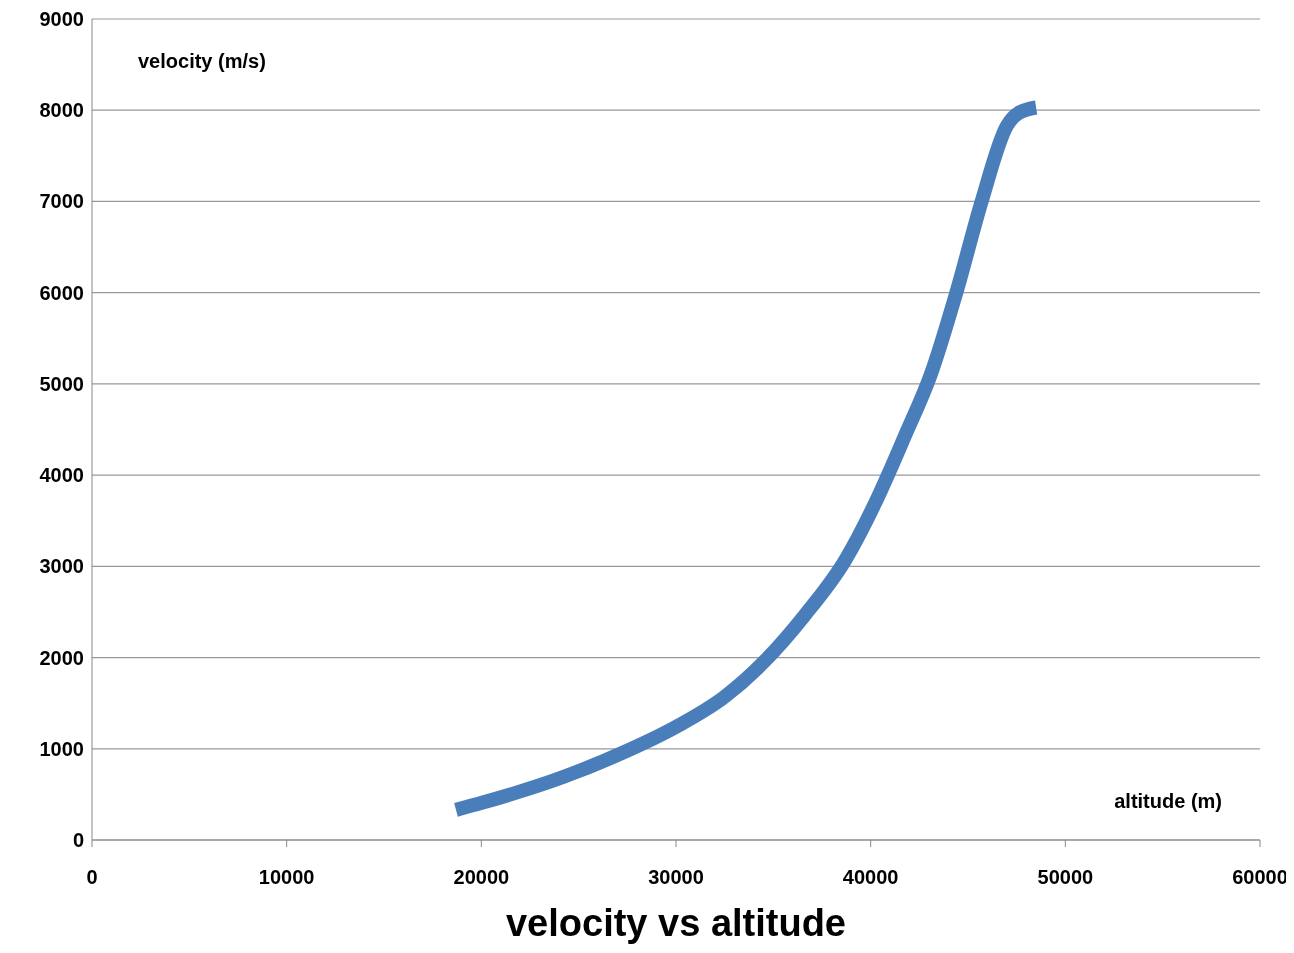 The height and width of the screenshot is (953, 1294). I want to click on x-tick-label: 30000, so click(676, 877).